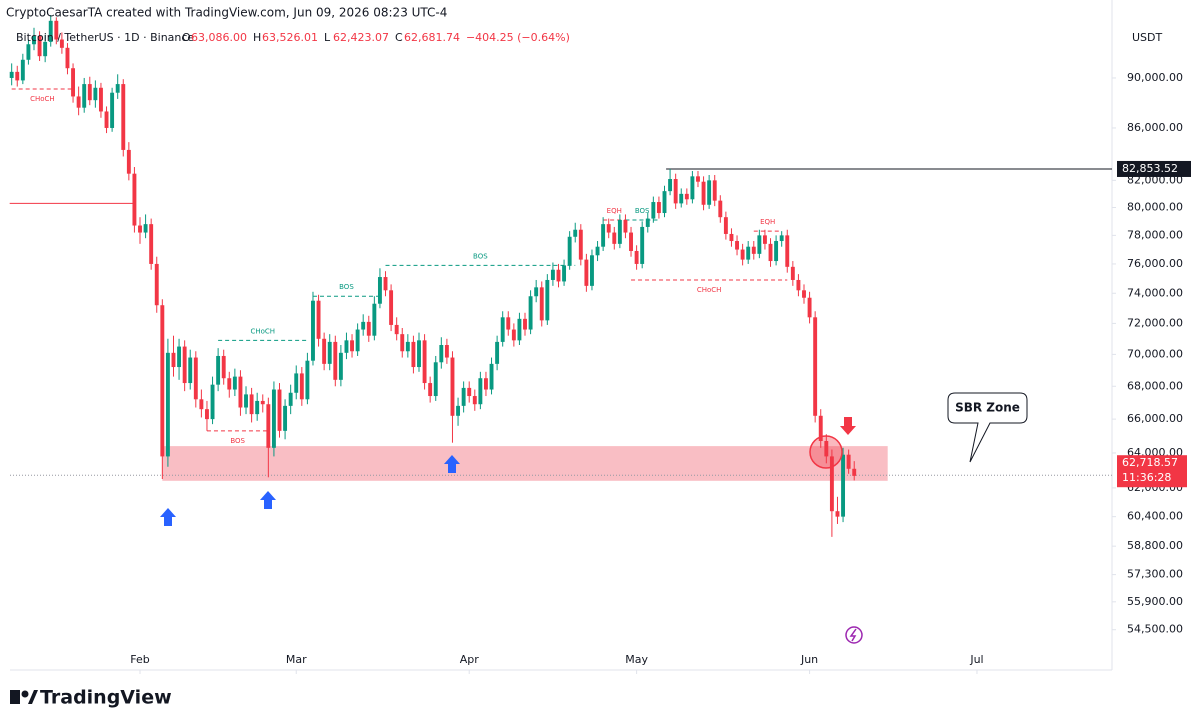 The width and height of the screenshot is (1200, 725). Describe the element at coordinates (854, 635) in the screenshot. I see `lightning-icon` at that location.